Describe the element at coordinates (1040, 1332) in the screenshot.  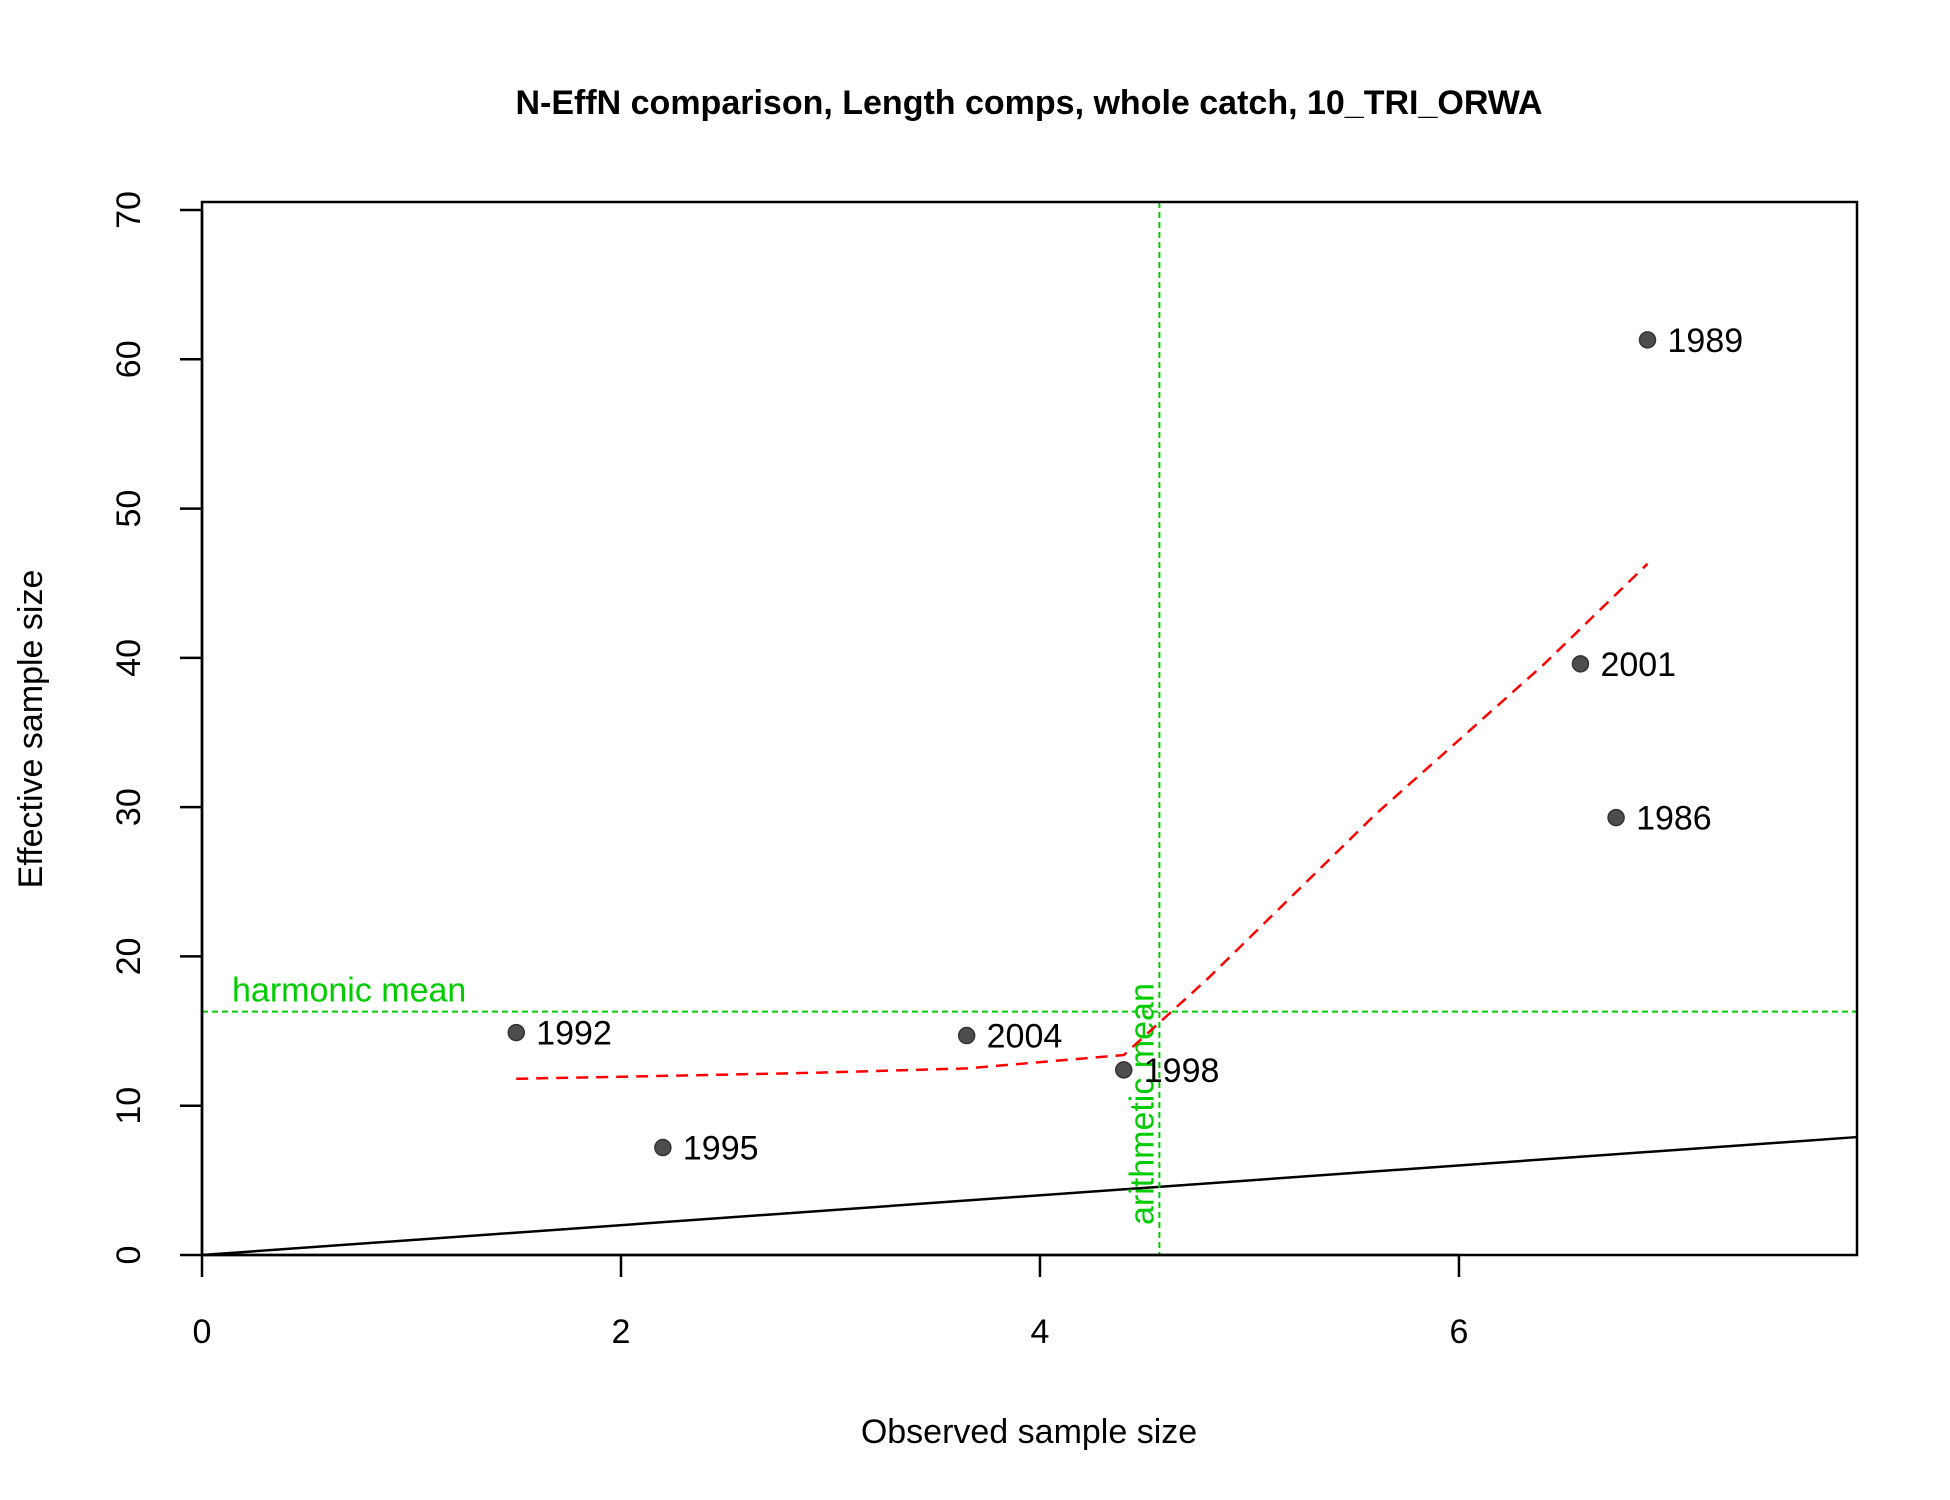
I see `x-tick-label-4: 4` at that location.